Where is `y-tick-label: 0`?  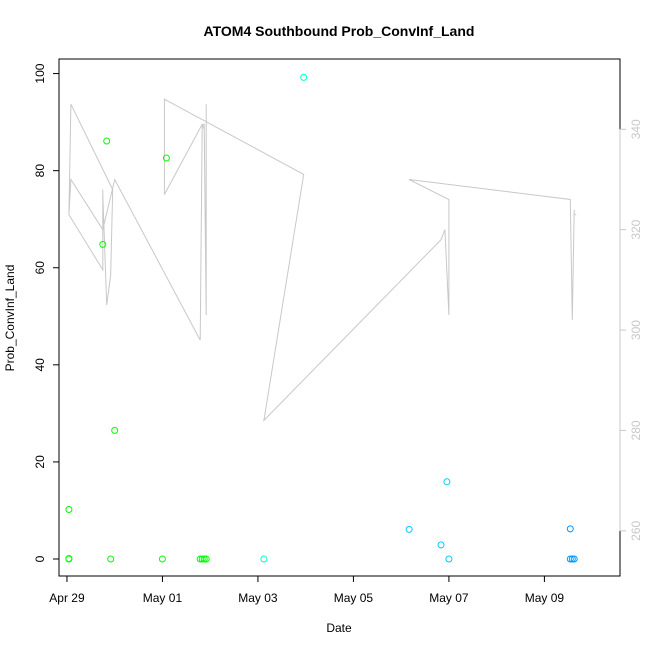 y-tick-label: 0 is located at coordinates (40, 558).